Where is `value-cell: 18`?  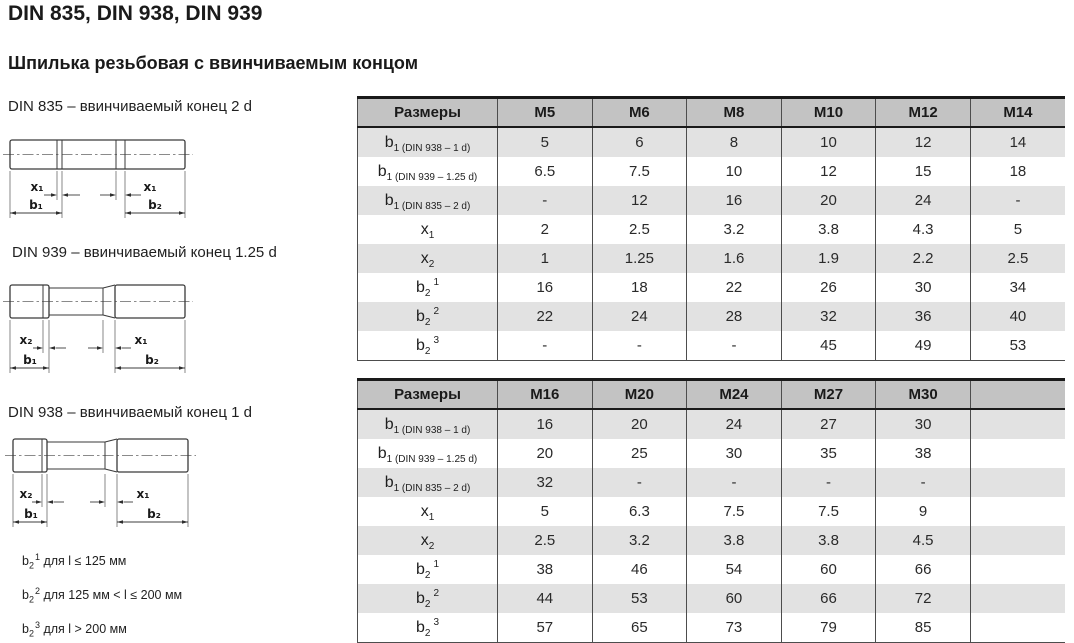 value-cell: 18 is located at coordinates (639, 287).